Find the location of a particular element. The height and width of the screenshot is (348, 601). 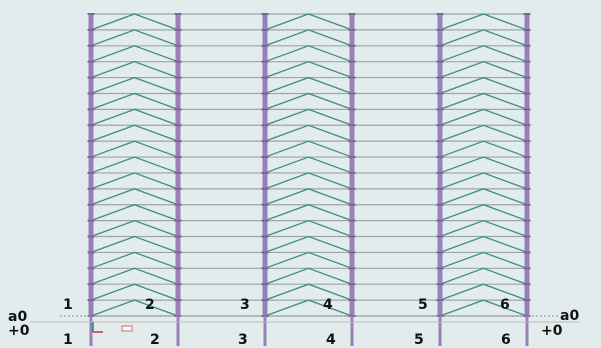

grid-label-bottom-4: 4 is located at coordinates (331, 340).